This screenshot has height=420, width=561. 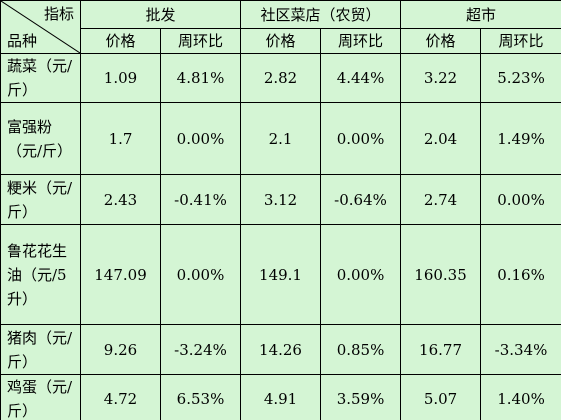 I want to click on cell: 0.16%, so click(x=520, y=274).